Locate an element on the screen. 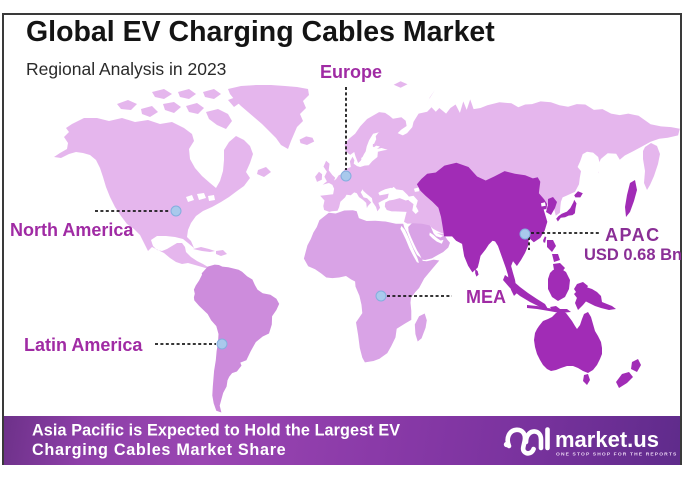 The height and width of the screenshot is (480, 689). svg-text: ONE STOP SHOP FOR THE REPORTS is located at coordinates (616, 455).